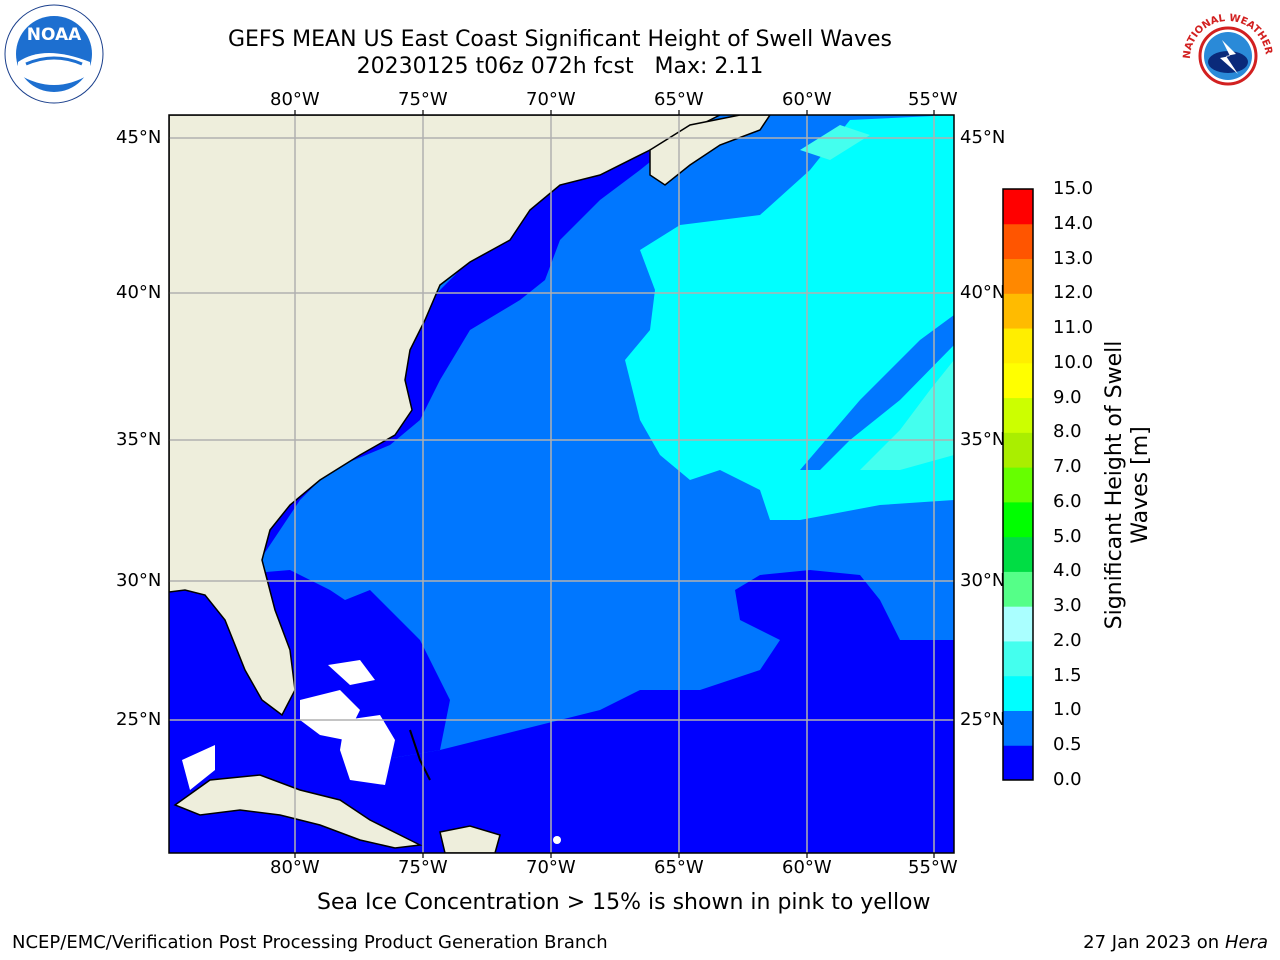 The height and width of the screenshot is (960, 1280). What do you see at coordinates (1073, 258) in the screenshot?
I see `colorbar-tick-label: 13.0` at bounding box center [1073, 258].